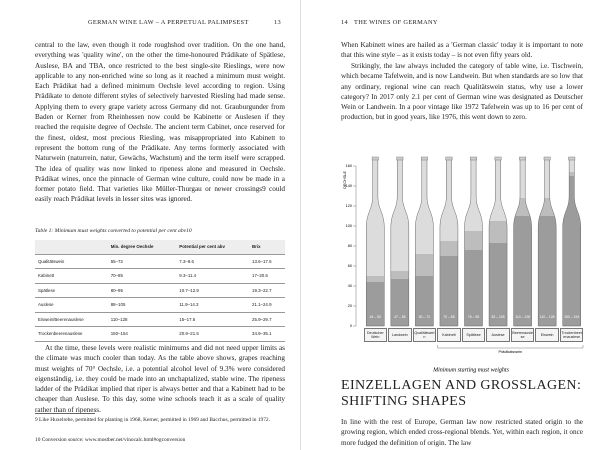 This screenshot has width=600, height=450. I want to click on table-header-cell: Potential per cent abv, so click(212, 247).